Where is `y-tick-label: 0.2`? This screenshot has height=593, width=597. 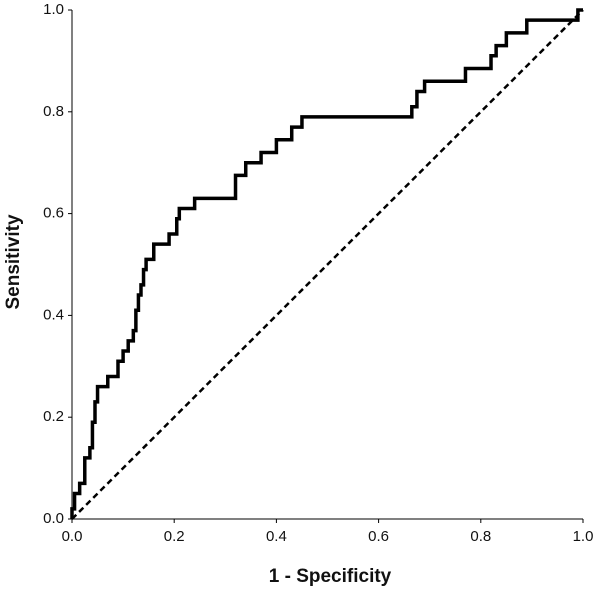
y-tick-label: 0.2 is located at coordinates (53, 416).